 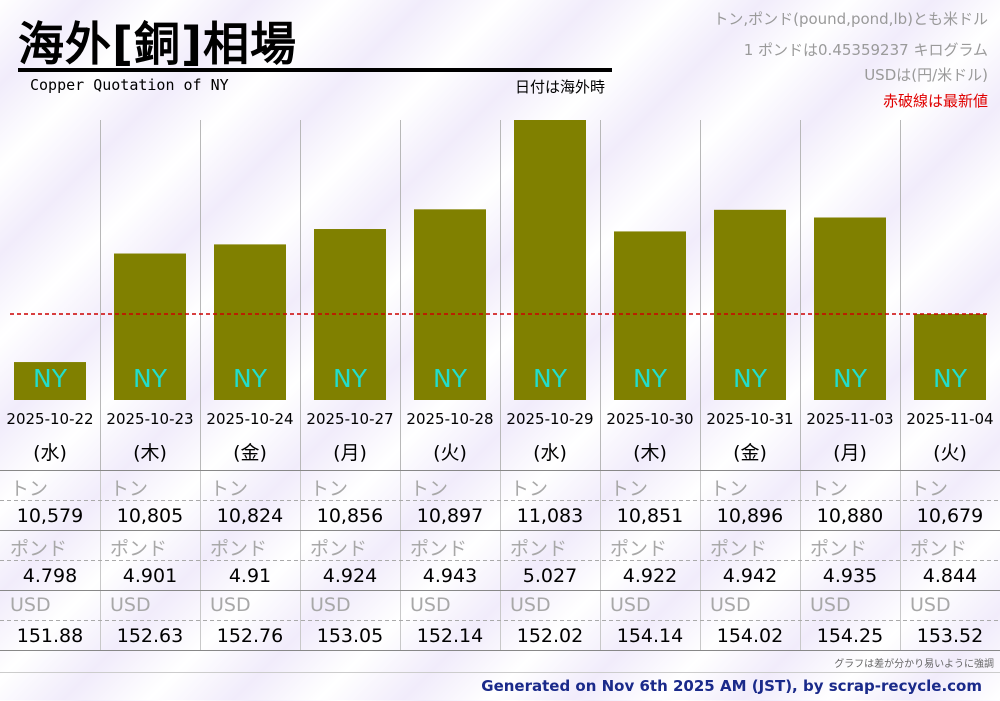 I want to click on latest-line-note: 赤破線は最新値, so click(x=935, y=101).